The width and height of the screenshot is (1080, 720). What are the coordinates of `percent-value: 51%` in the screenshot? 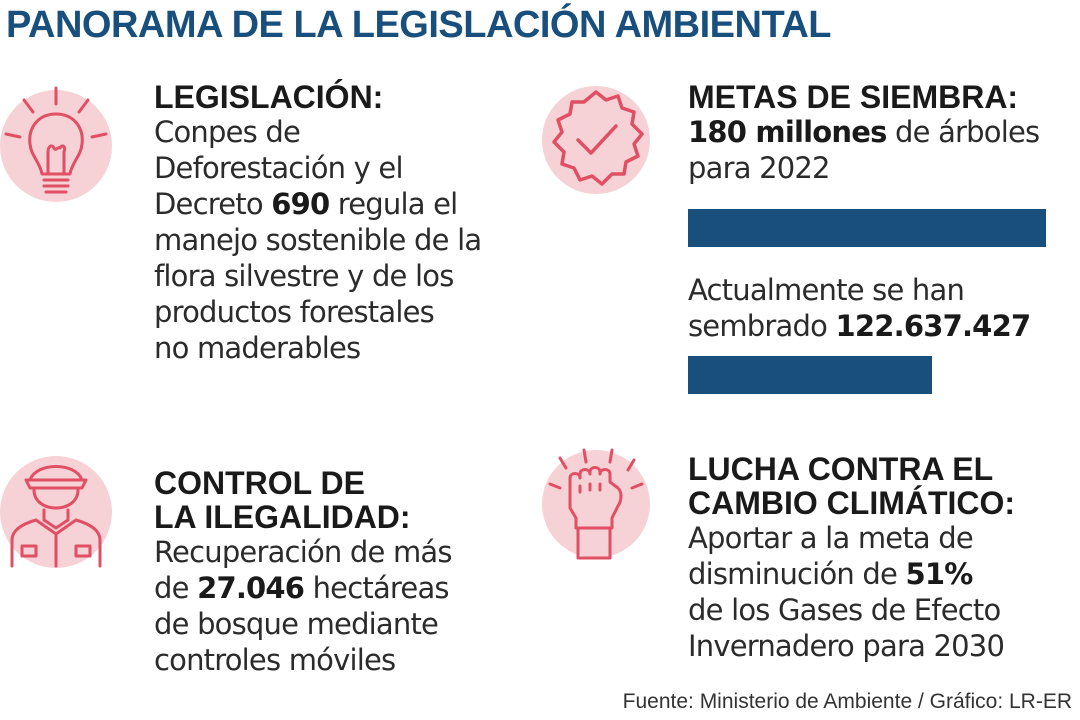 It's located at (939, 574).